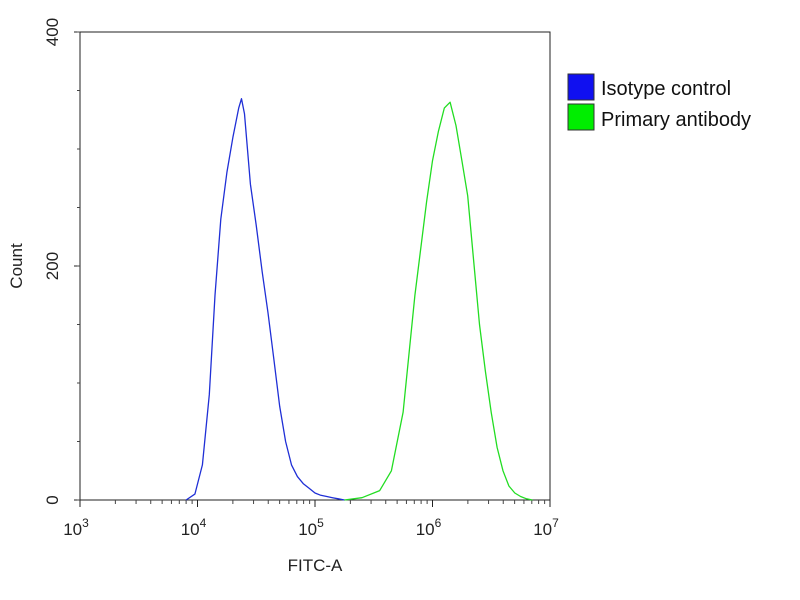 The height and width of the screenshot is (600, 800). Describe the element at coordinates (265, 299) in the screenshot. I see `series-line-isotype-control` at that location.